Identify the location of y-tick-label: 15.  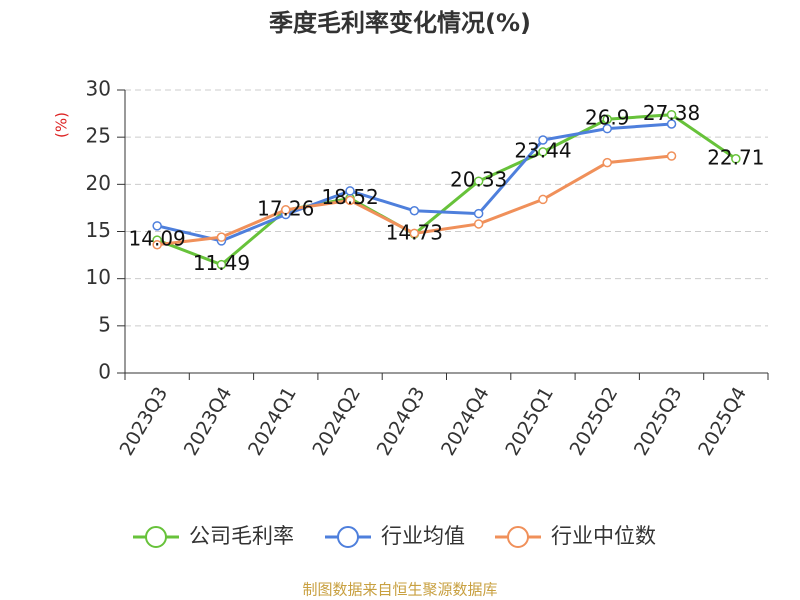
(98, 230).